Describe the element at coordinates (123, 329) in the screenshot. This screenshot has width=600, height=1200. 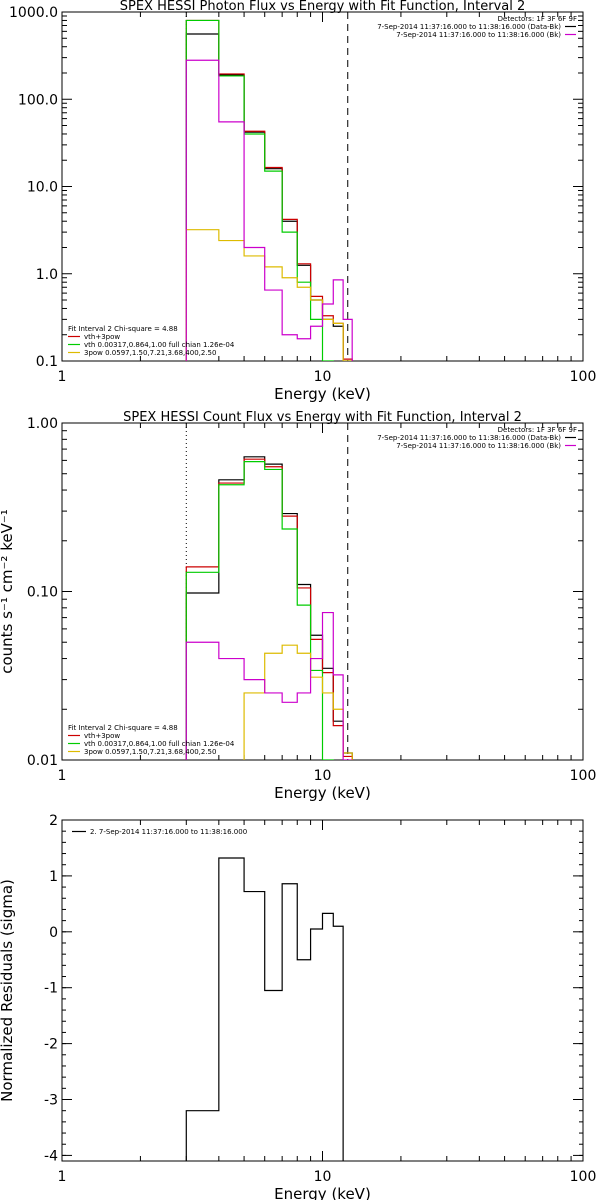
I see `panel1-fit-legend-header: Fit Interval 2 Chi-square = 4.88` at that location.